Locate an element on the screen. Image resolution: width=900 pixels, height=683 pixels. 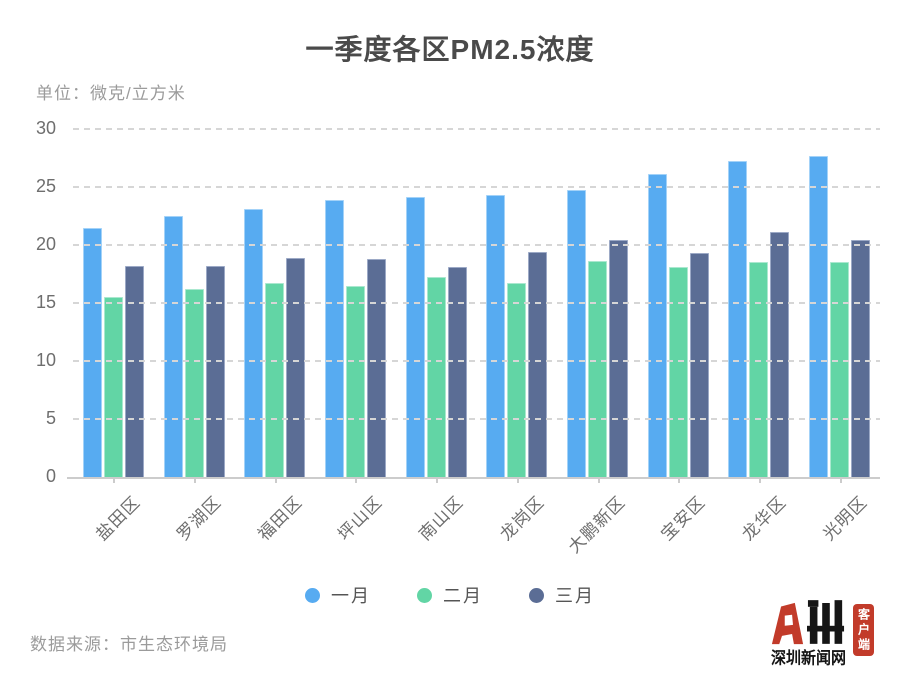
brand-logo: 深圳新闻网 客户端 is located at coordinates (822, 633).